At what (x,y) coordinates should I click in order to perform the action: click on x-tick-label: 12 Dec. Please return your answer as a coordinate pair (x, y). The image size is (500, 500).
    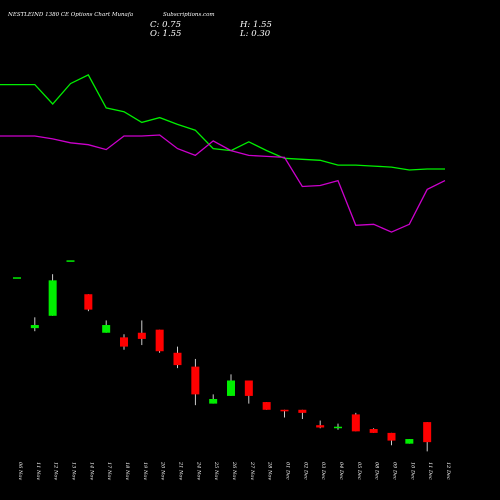
    Looking at the image, I should click on (448, 471).